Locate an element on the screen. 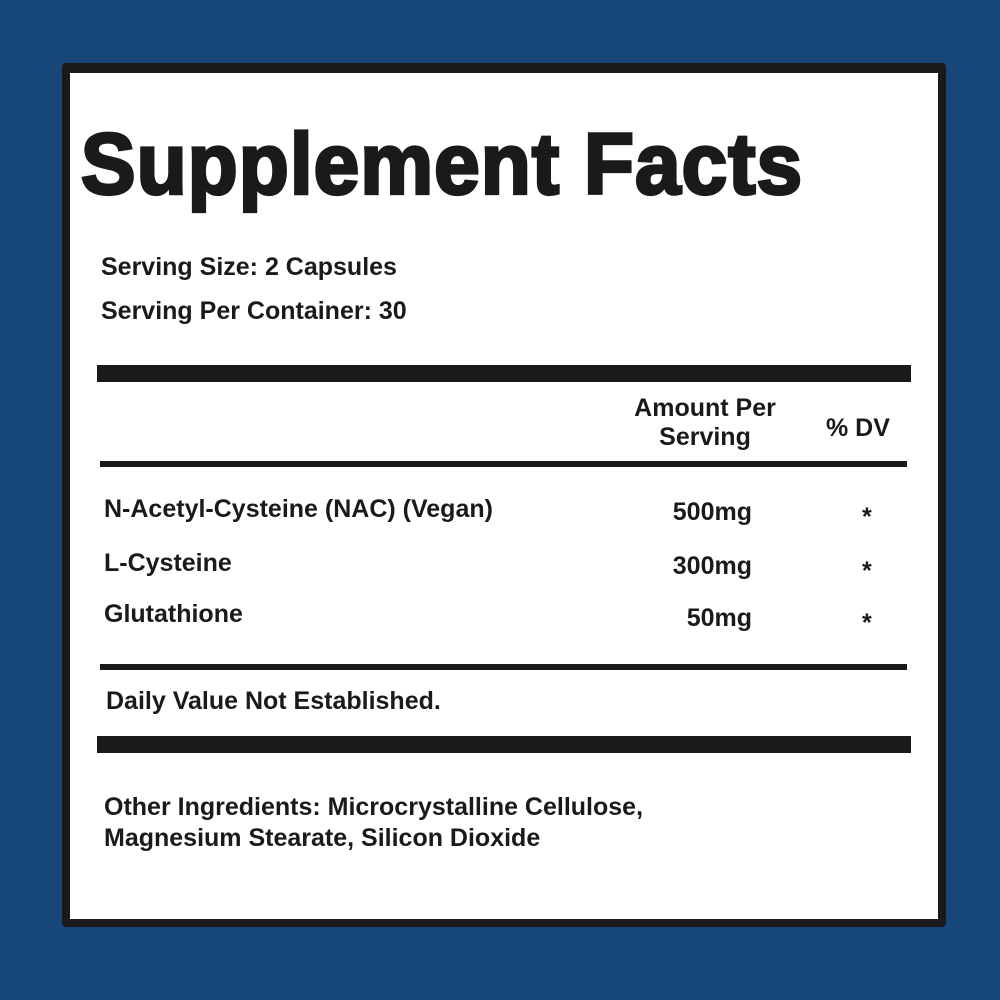 The height and width of the screenshot is (1000, 1000). other-ingredients-label: Other Ingredients: is located at coordinates (212, 807).